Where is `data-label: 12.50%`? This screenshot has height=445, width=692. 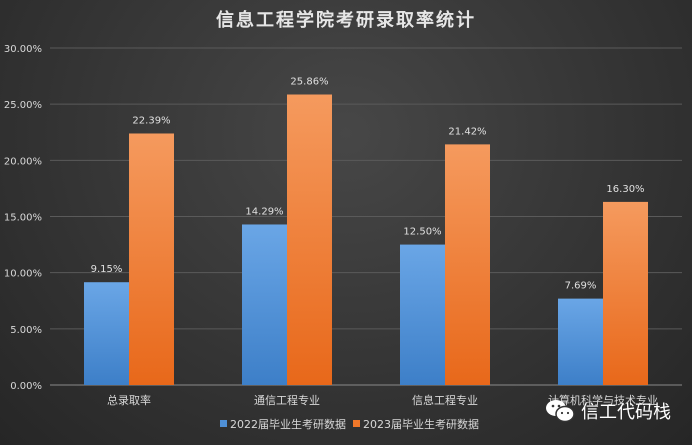 data-label: 12.50% is located at coordinates (422, 232).